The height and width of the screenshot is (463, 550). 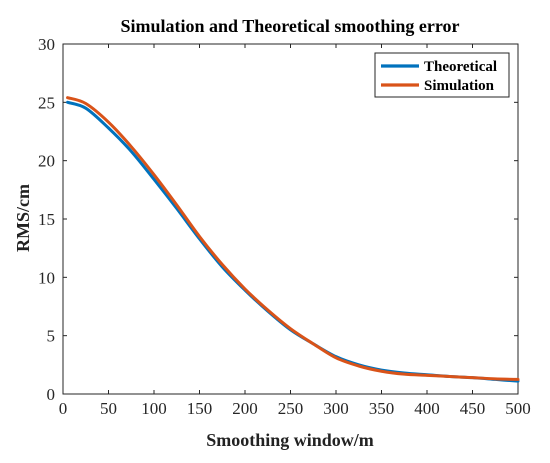 I want to click on y-tick-label: 20, so click(x=46, y=161).